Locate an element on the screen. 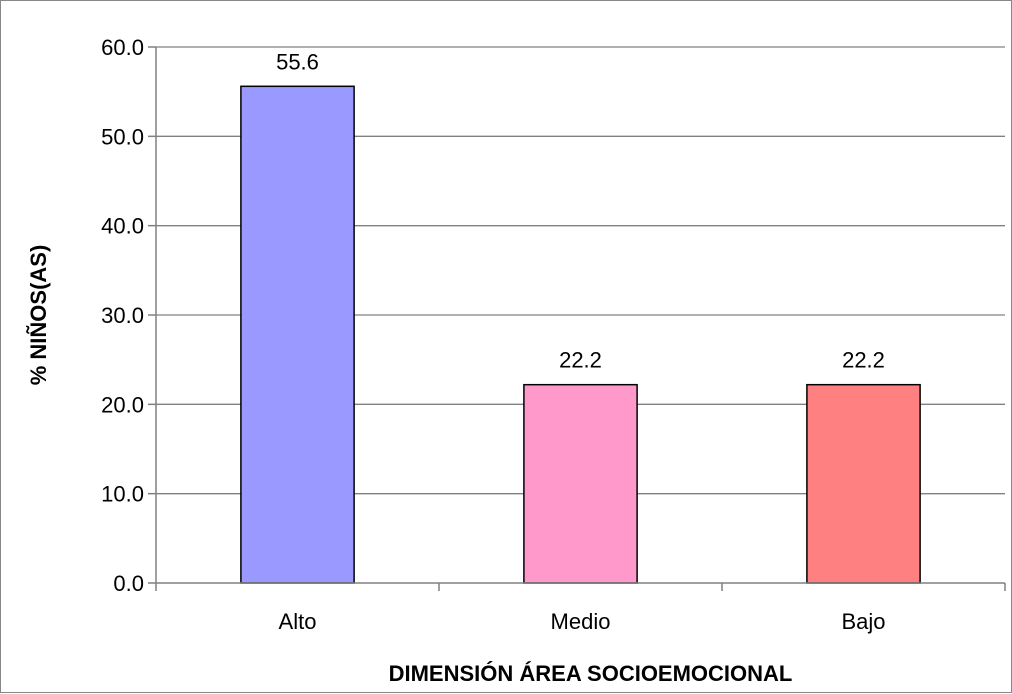 The image size is (1012, 694). x-tick-label-alto: Alto is located at coordinates (298, 621).